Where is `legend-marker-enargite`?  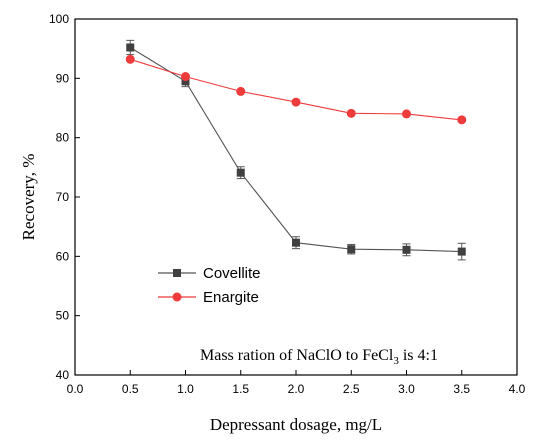 legend-marker-enargite is located at coordinates (177, 297).